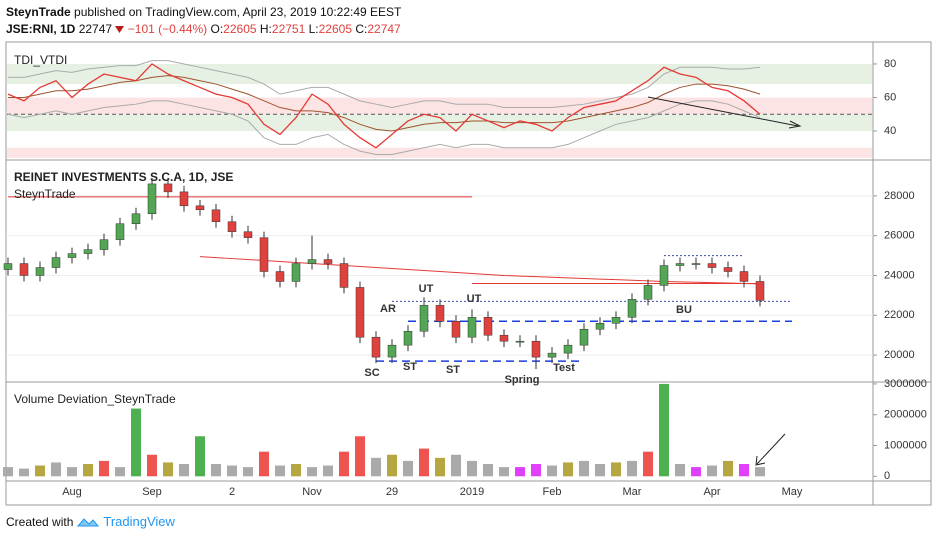 The image size is (939, 540). Describe the element at coordinates (152, 492) in the screenshot. I see `x-tick-label: Sep` at that location.